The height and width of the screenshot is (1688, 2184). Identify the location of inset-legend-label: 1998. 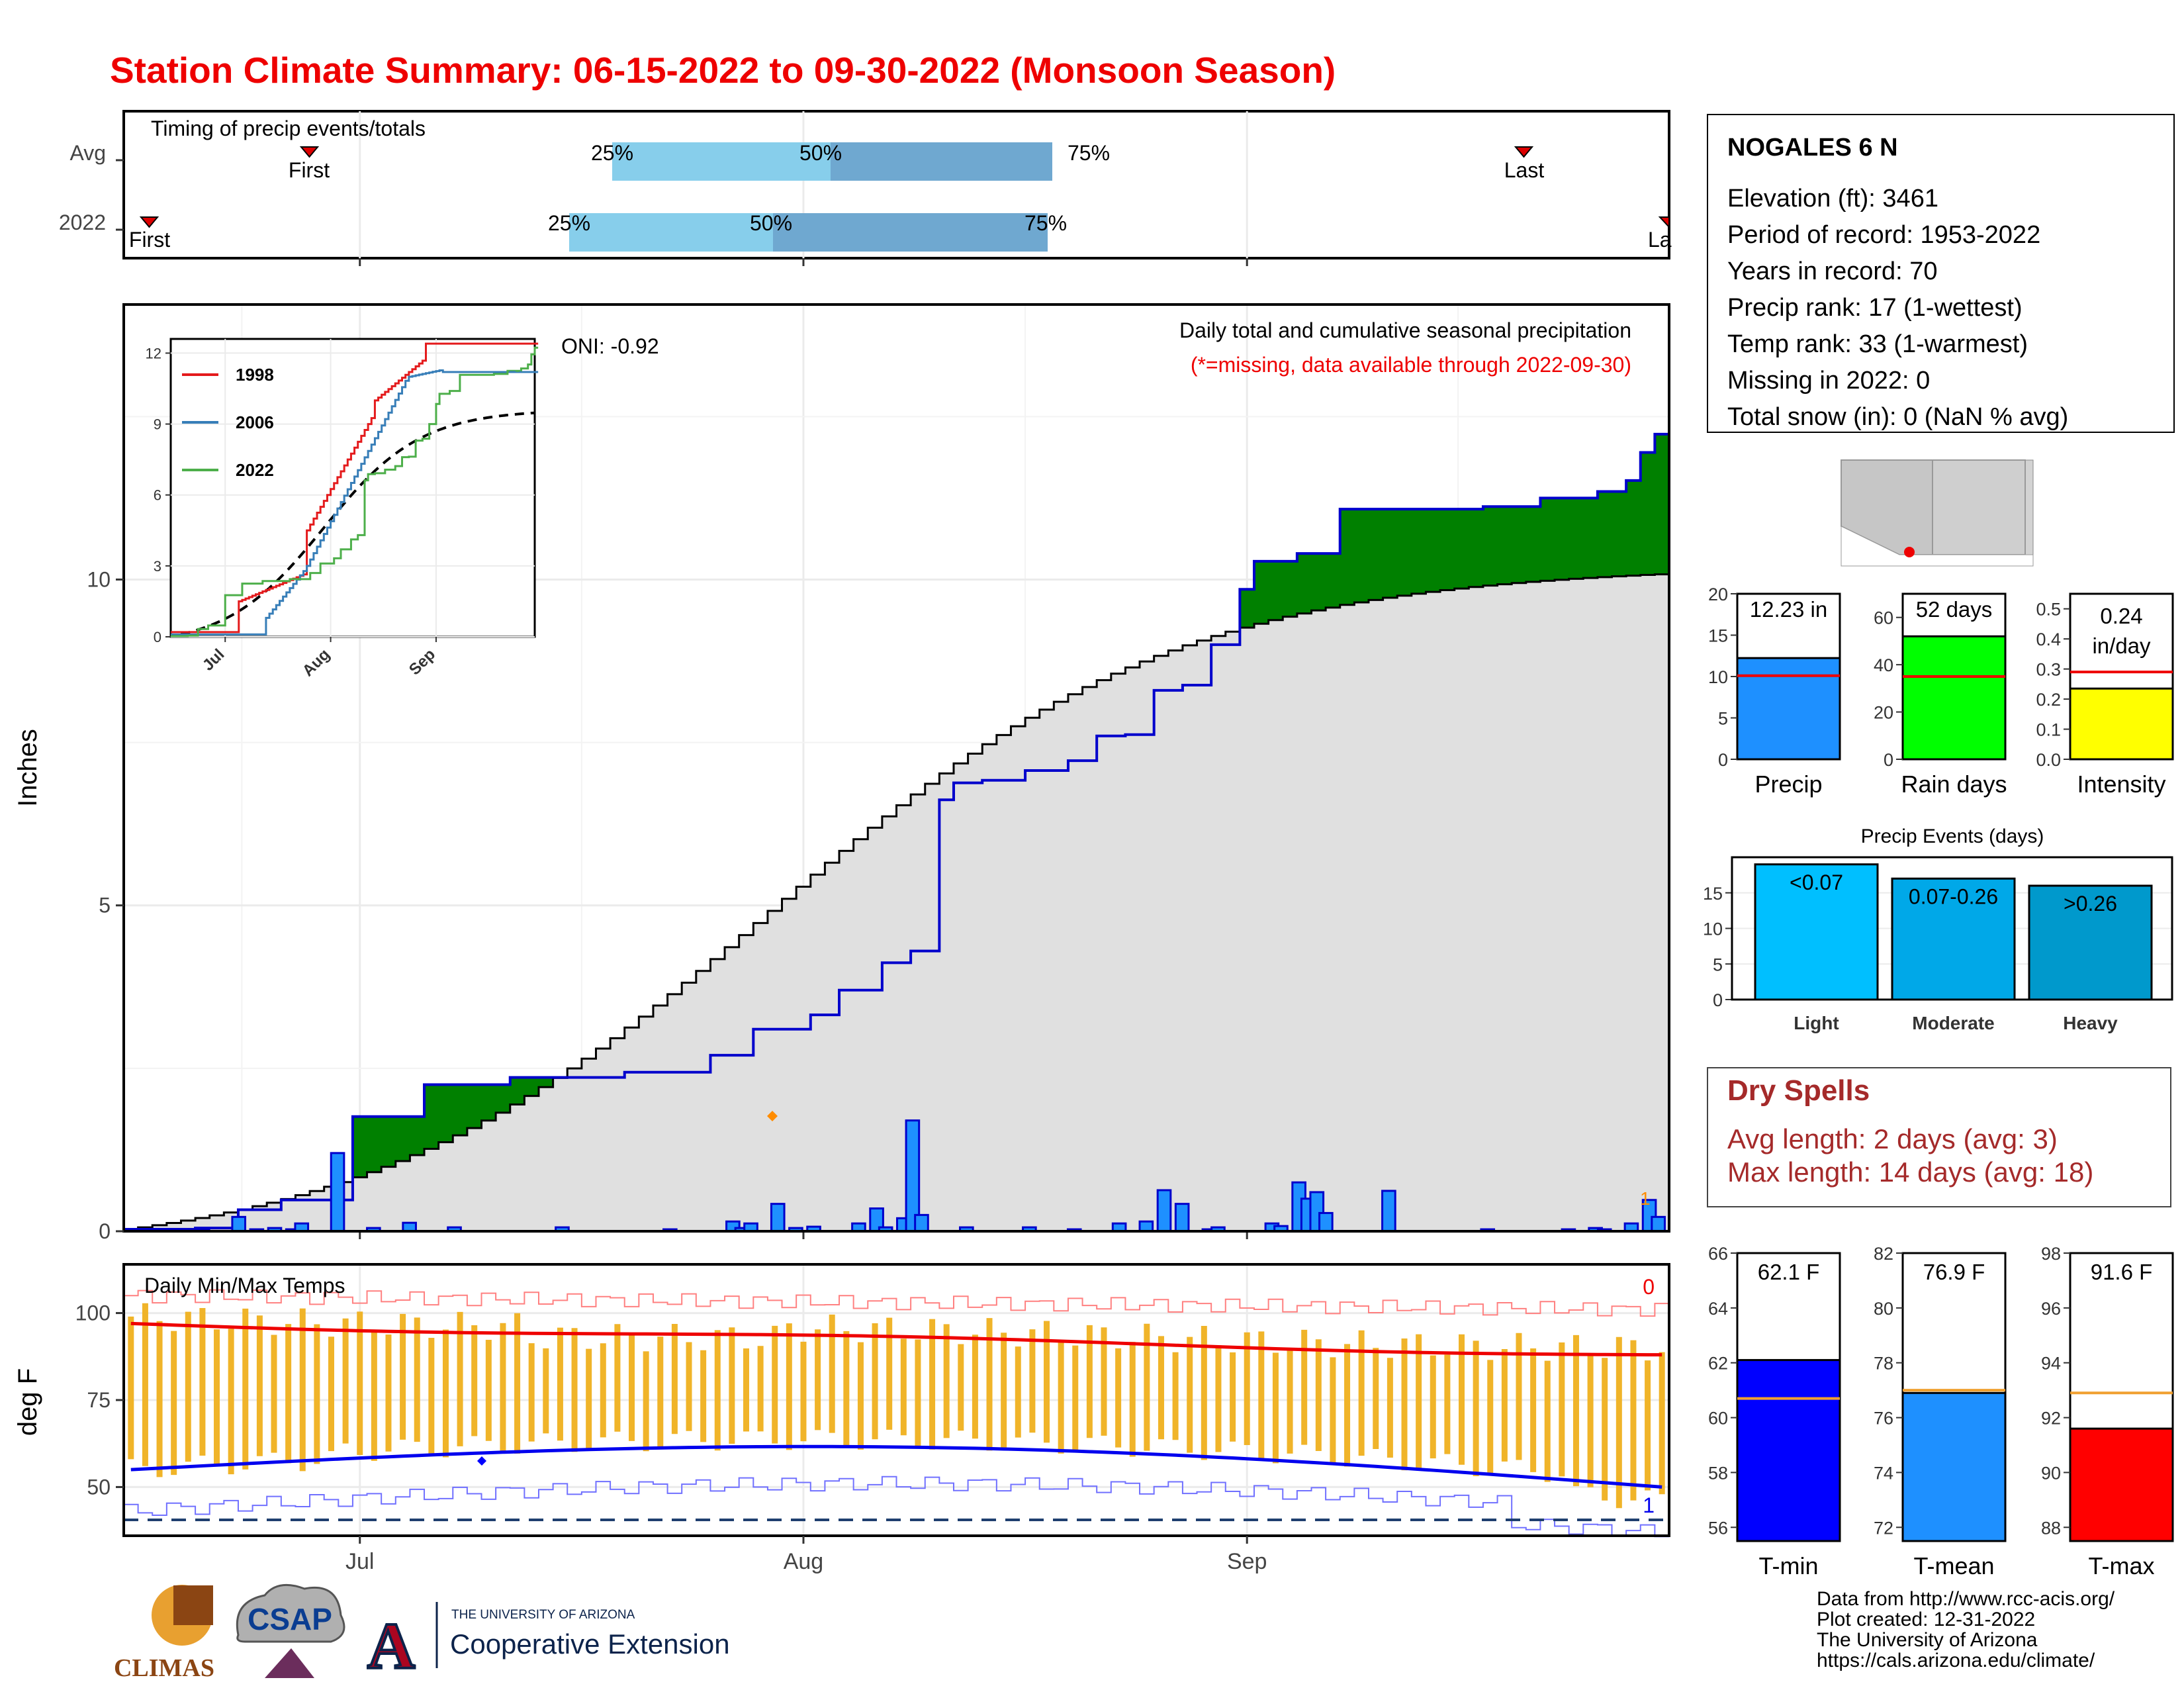
(255, 375).